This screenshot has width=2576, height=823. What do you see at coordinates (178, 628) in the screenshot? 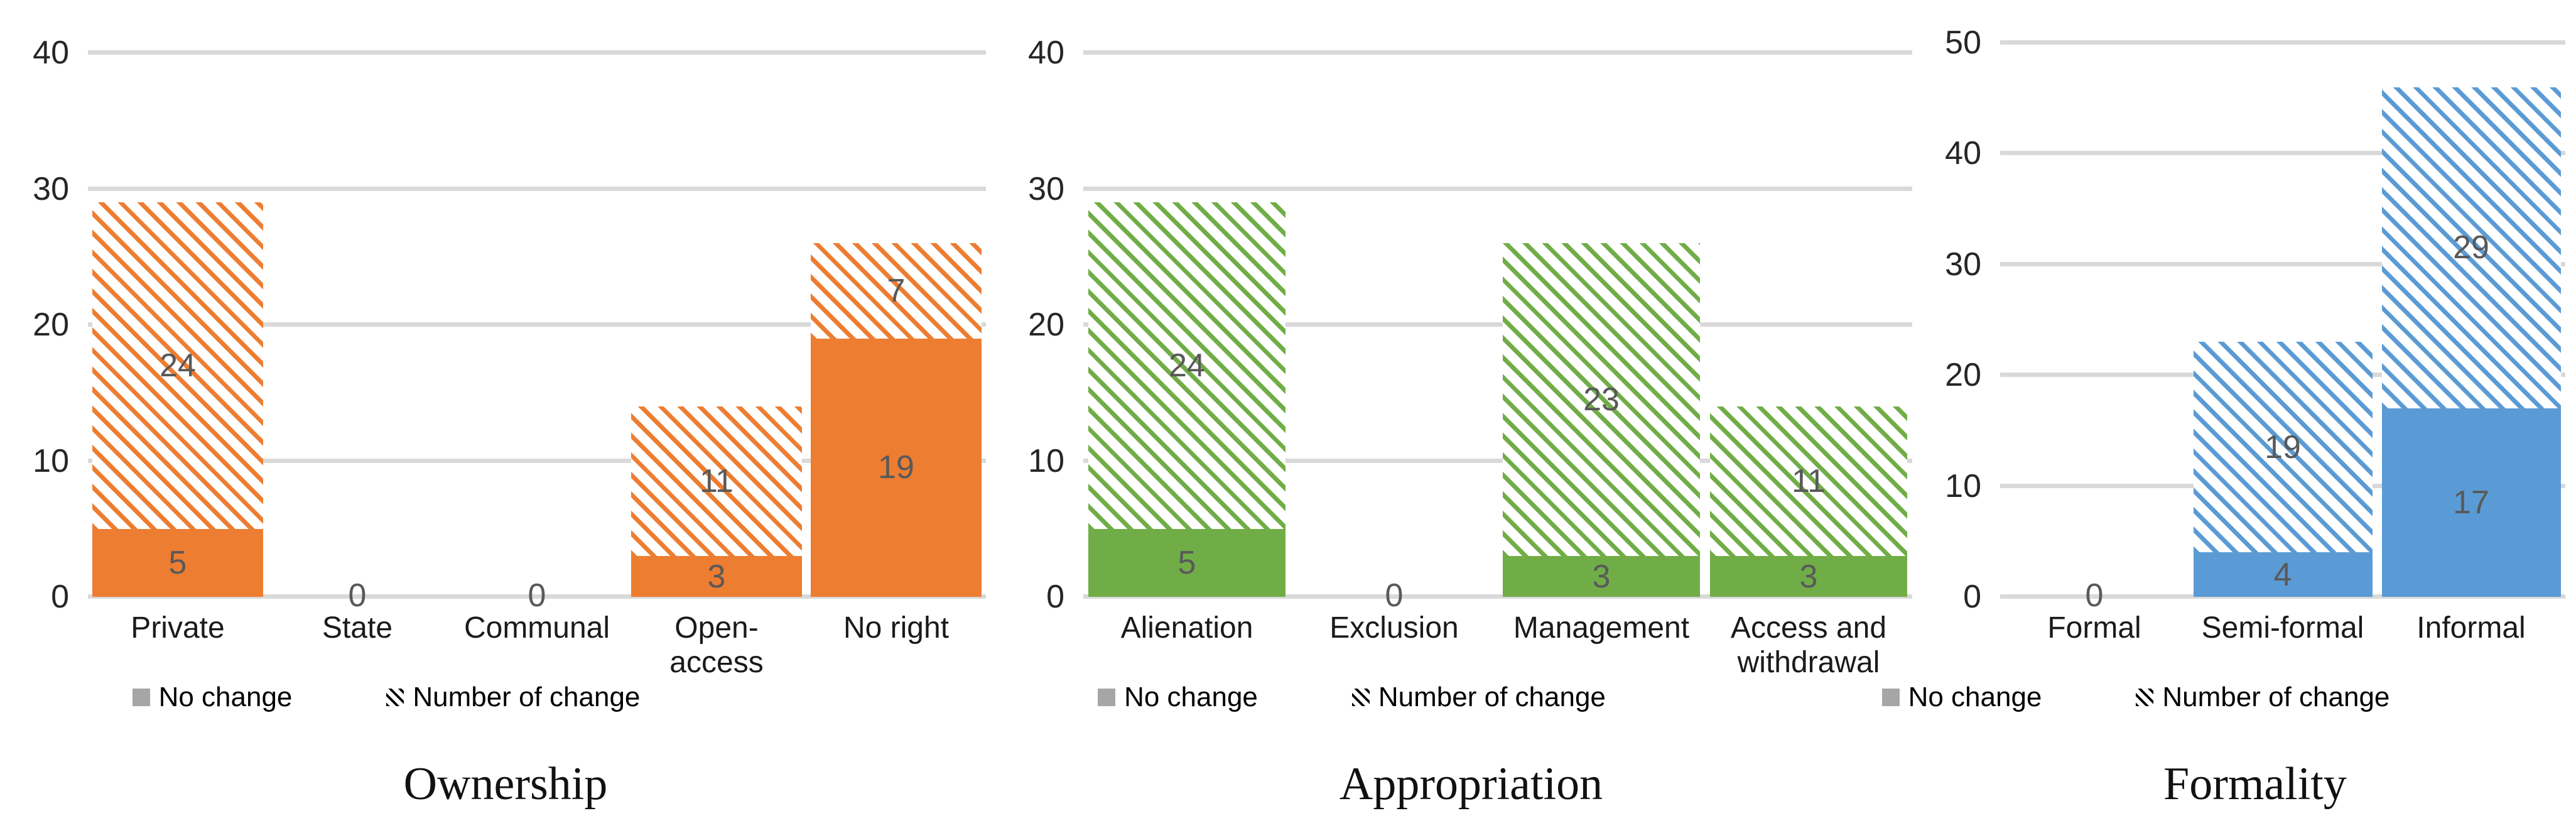
I see `category-label: Private` at bounding box center [178, 628].